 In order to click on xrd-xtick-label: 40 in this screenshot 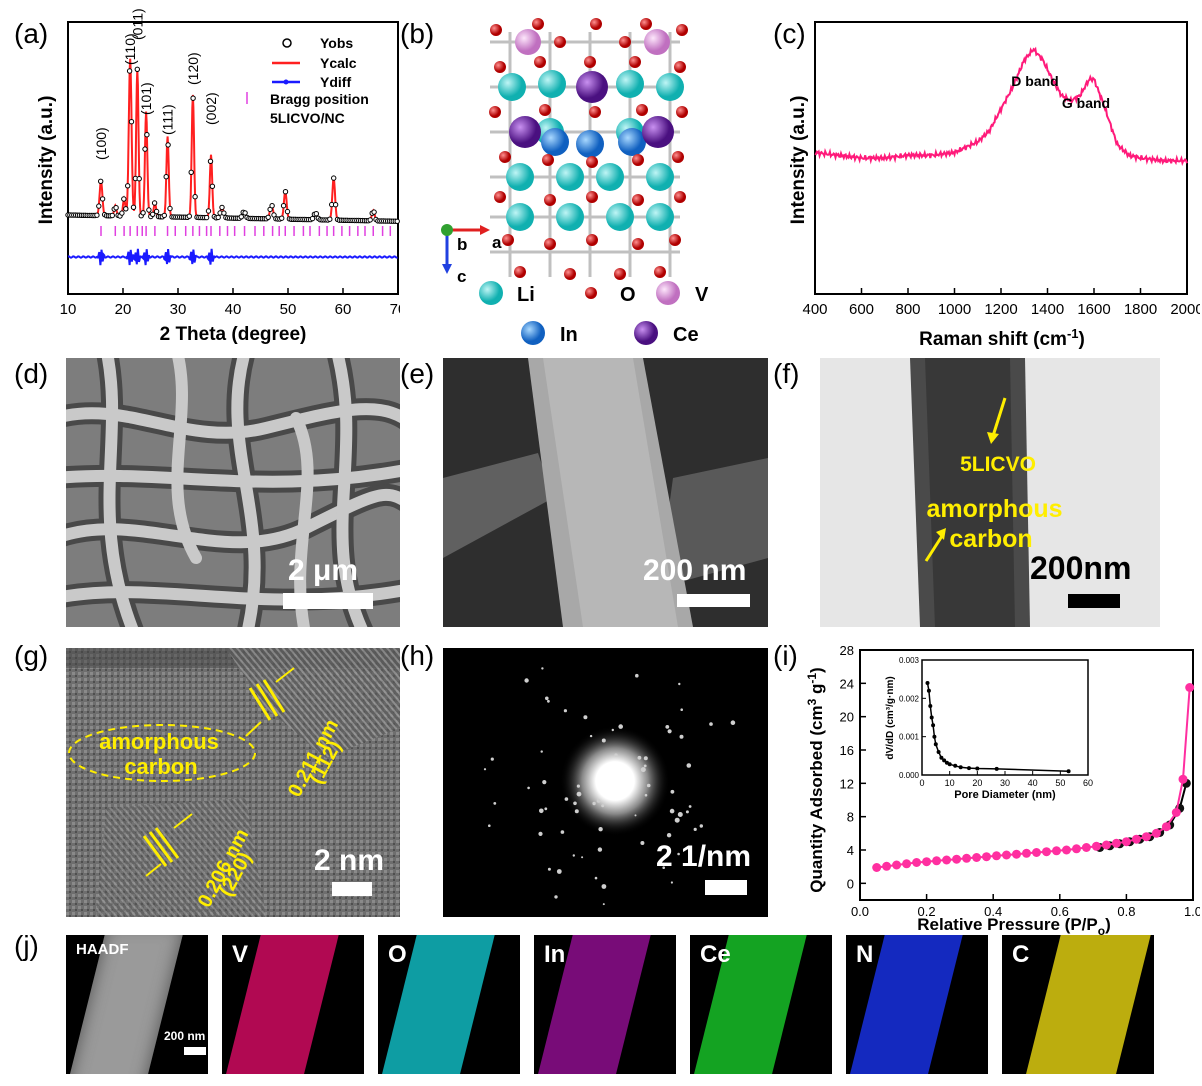, I will do `click(233, 309)`.